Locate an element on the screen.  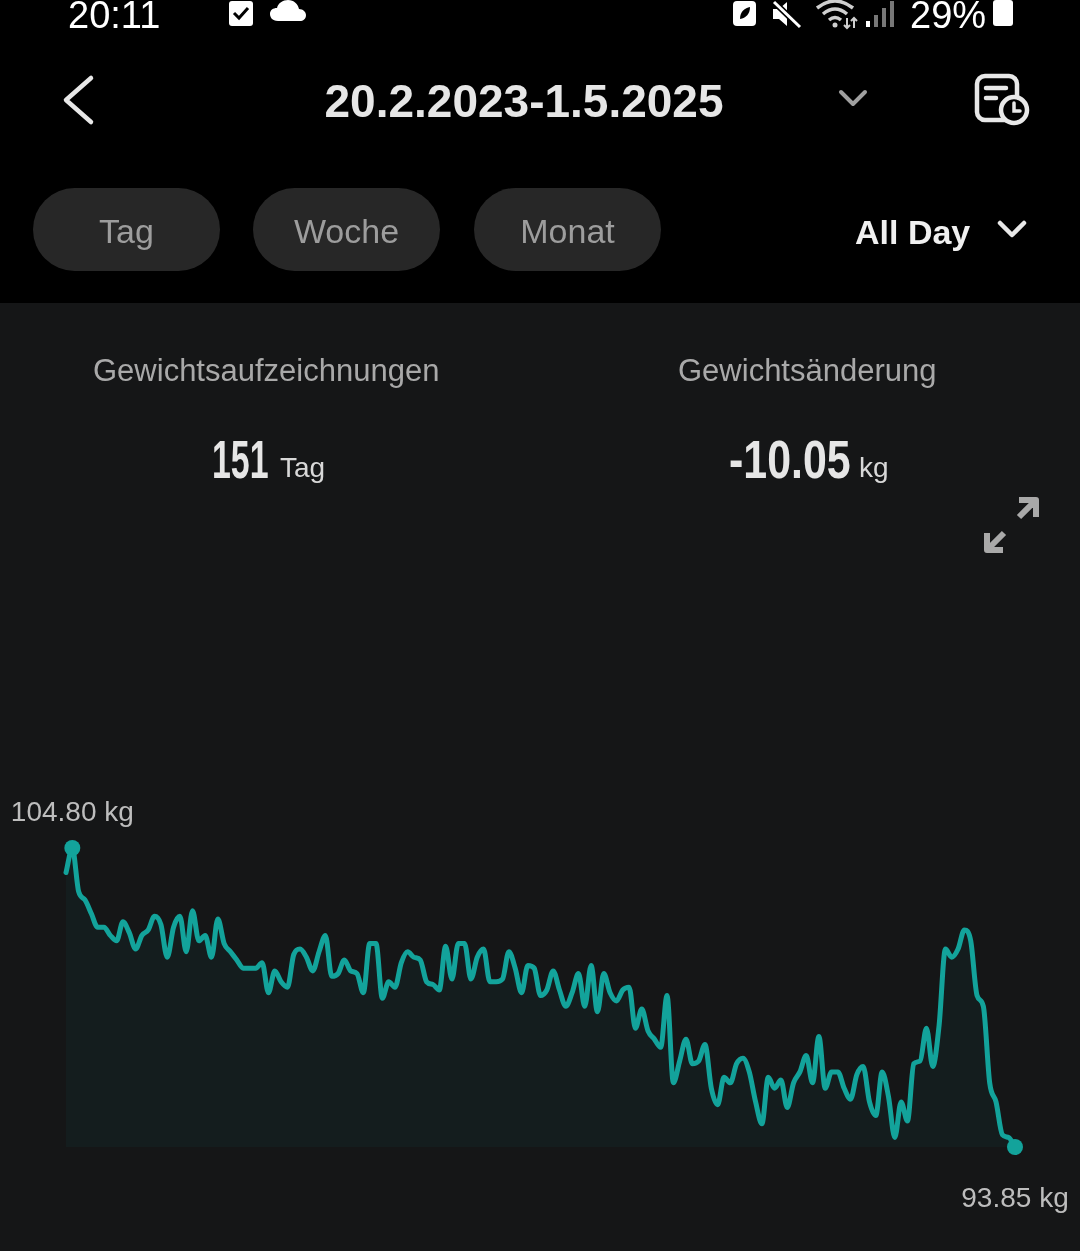
text: Gewichtsänderung is located at coordinates (807, 370).